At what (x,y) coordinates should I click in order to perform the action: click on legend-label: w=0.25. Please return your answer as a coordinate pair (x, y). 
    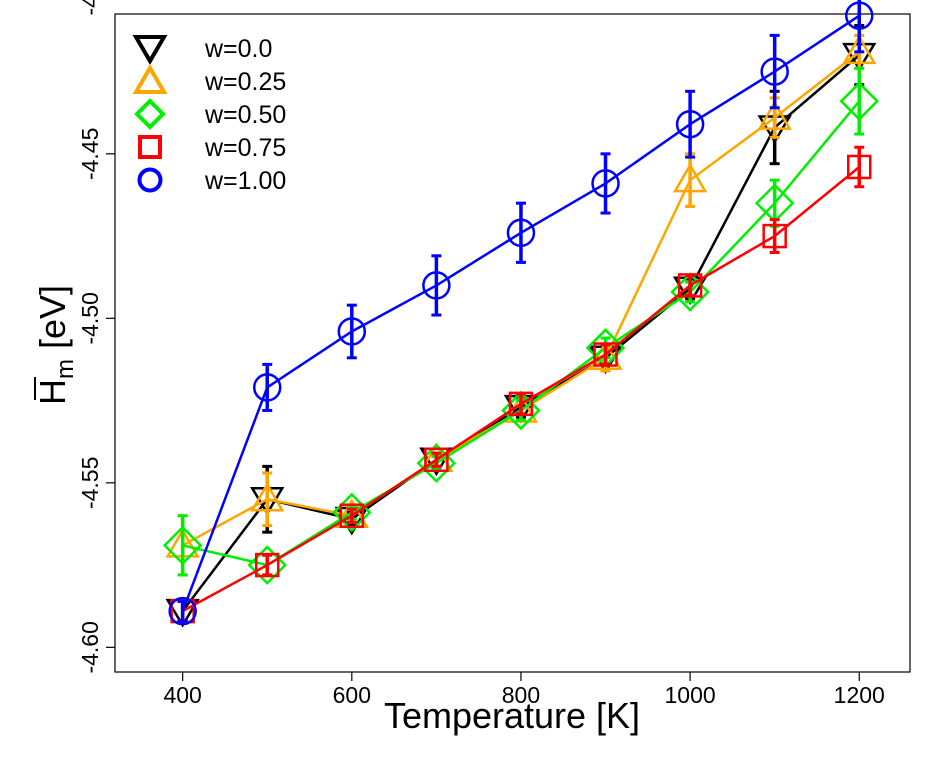
    Looking at the image, I should click on (245, 82).